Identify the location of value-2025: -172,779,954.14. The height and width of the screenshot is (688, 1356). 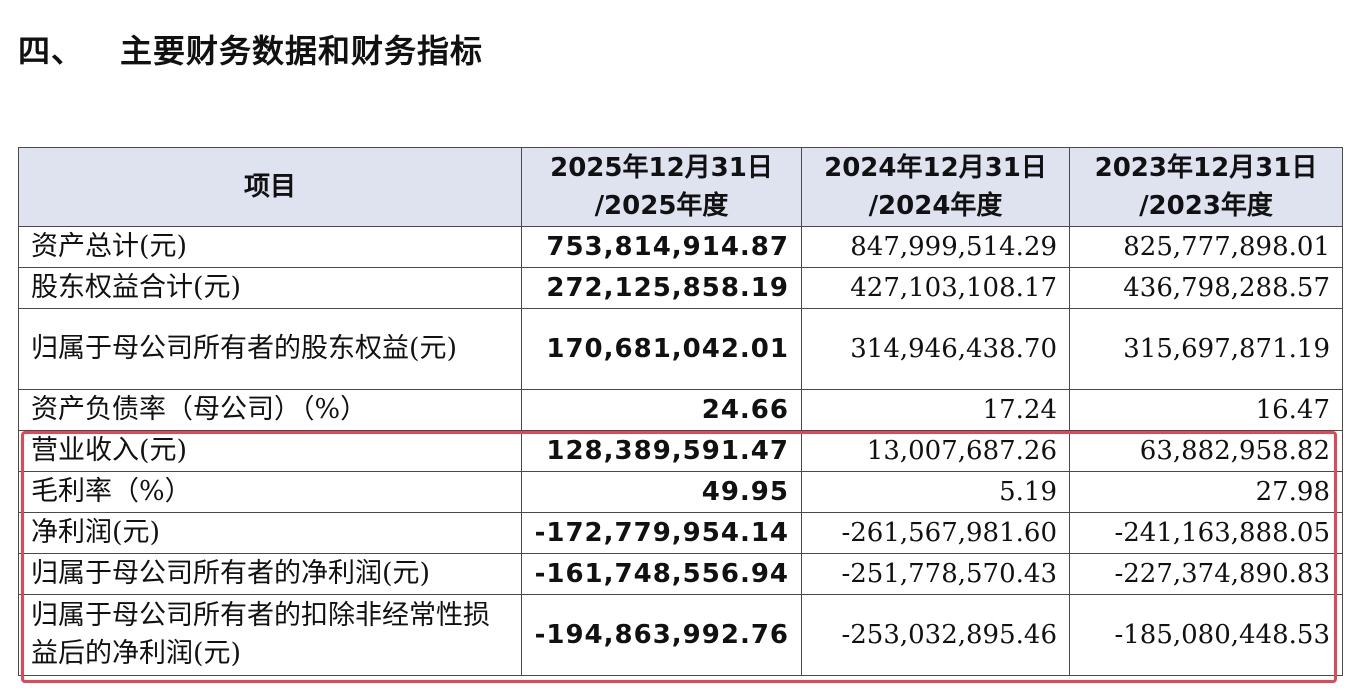
(661, 533).